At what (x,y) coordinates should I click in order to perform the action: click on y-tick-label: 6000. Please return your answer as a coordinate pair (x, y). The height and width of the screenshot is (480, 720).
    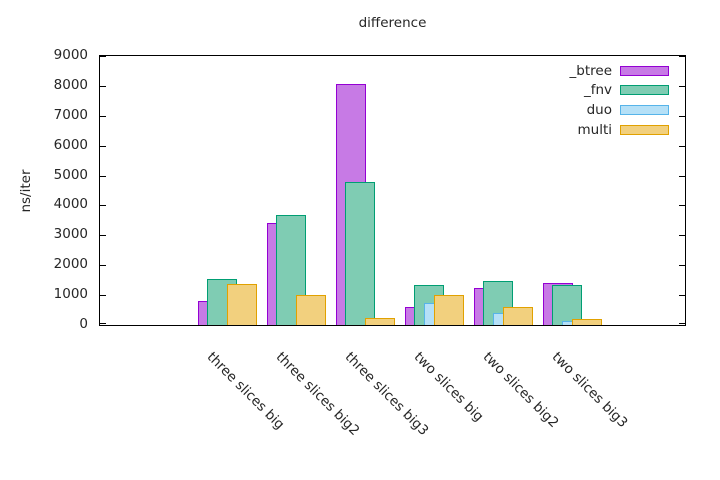
    Looking at the image, I should click on (70, 144).